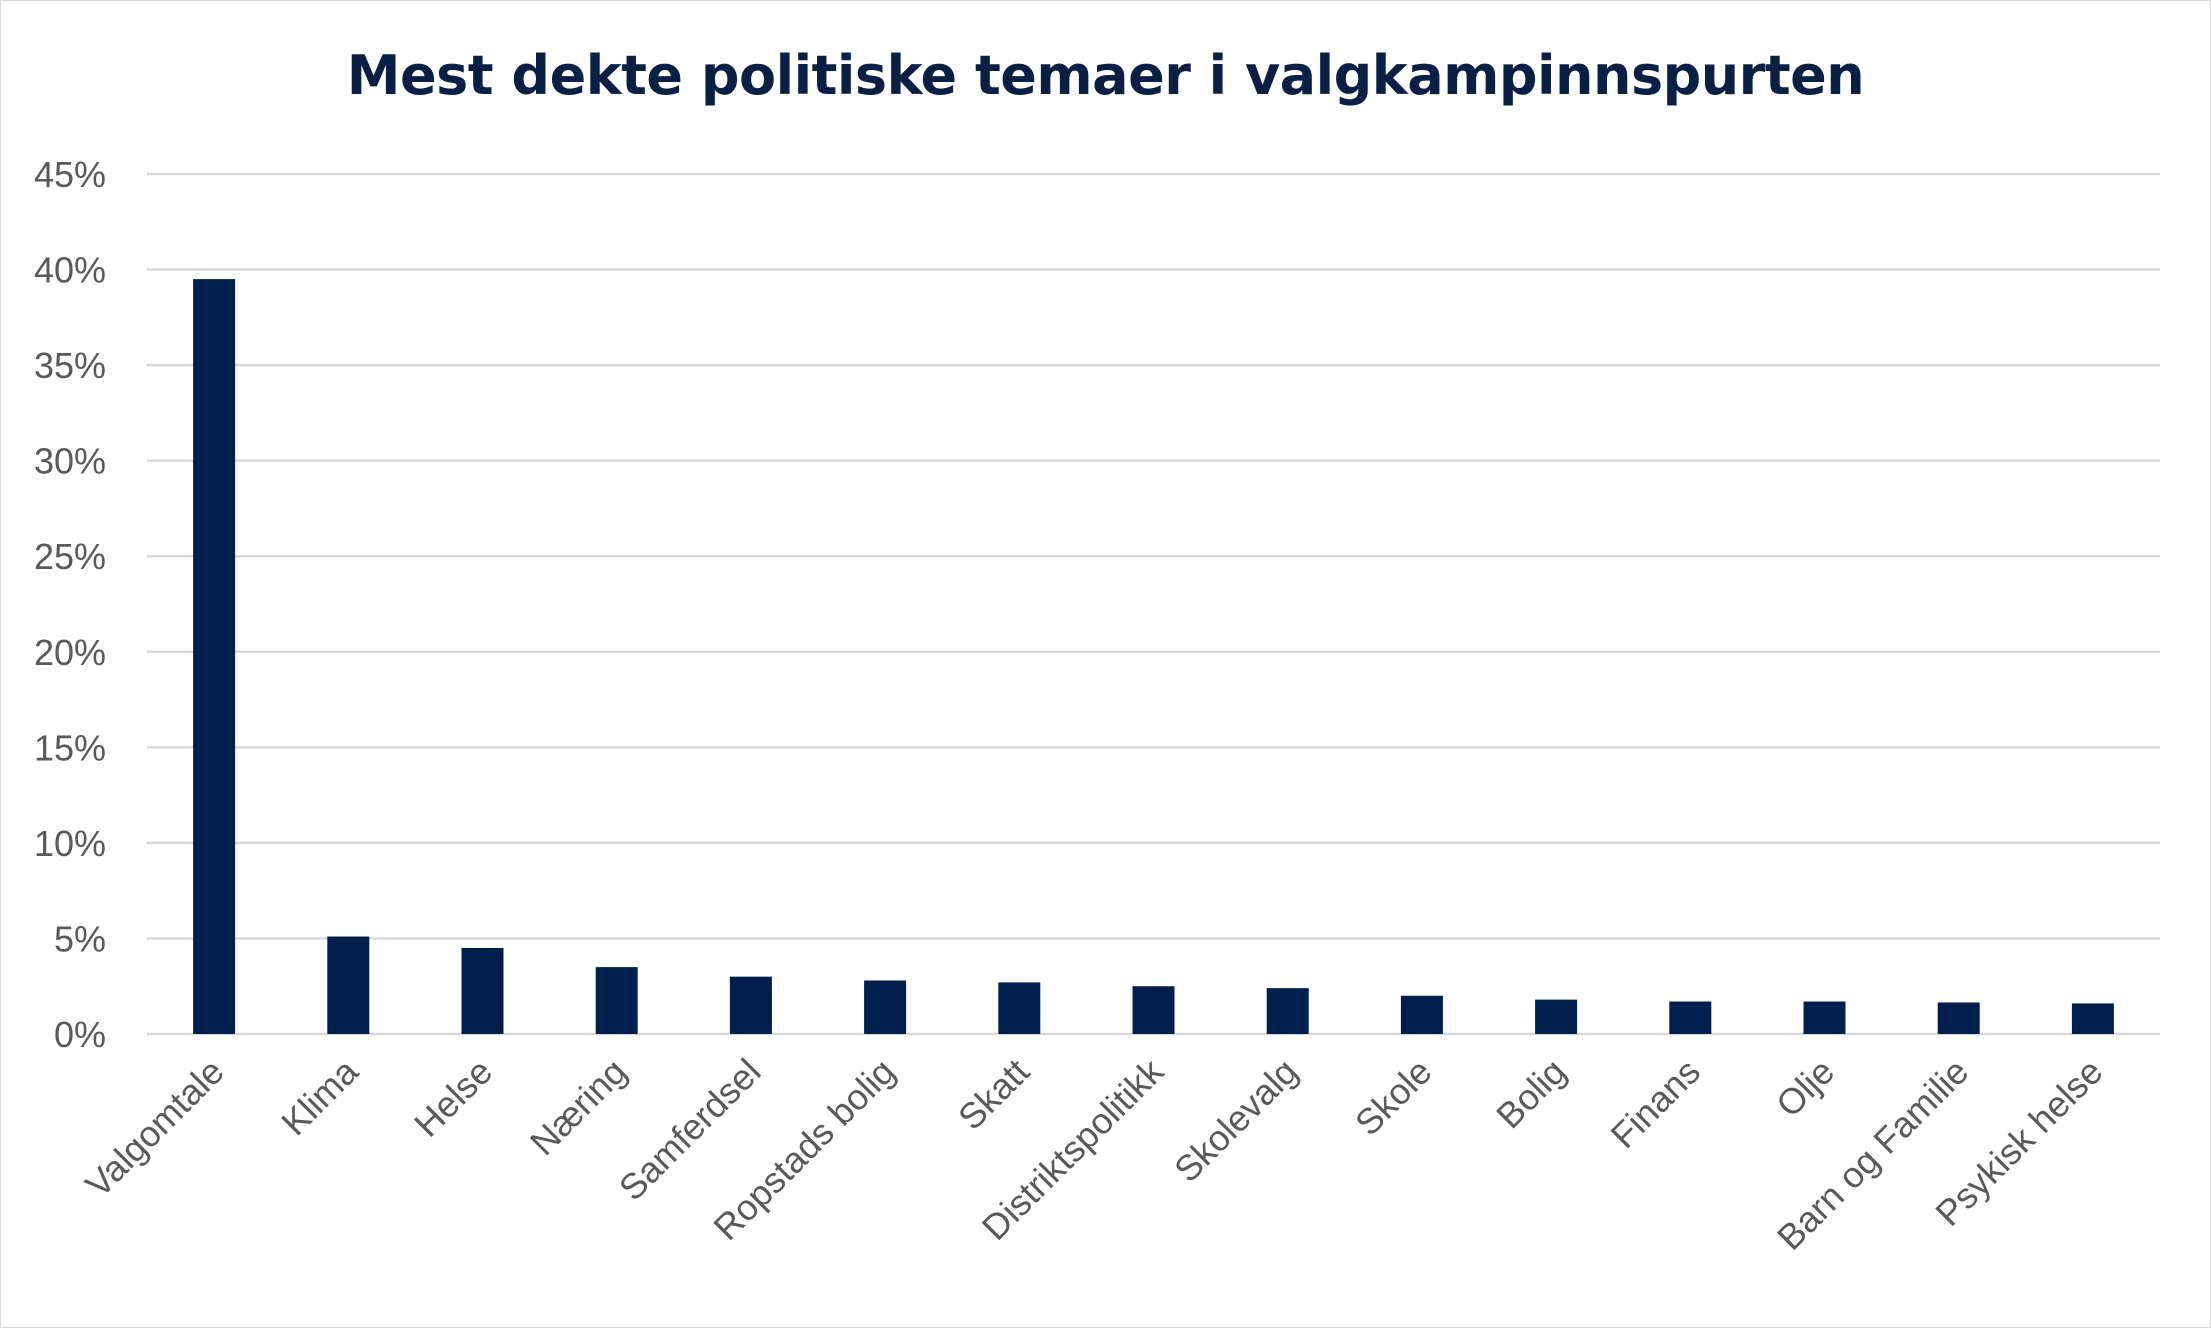  Describe the element at coordinates (80, 938) in the screenshot. I see `y-tick-label: 5%` at that location.